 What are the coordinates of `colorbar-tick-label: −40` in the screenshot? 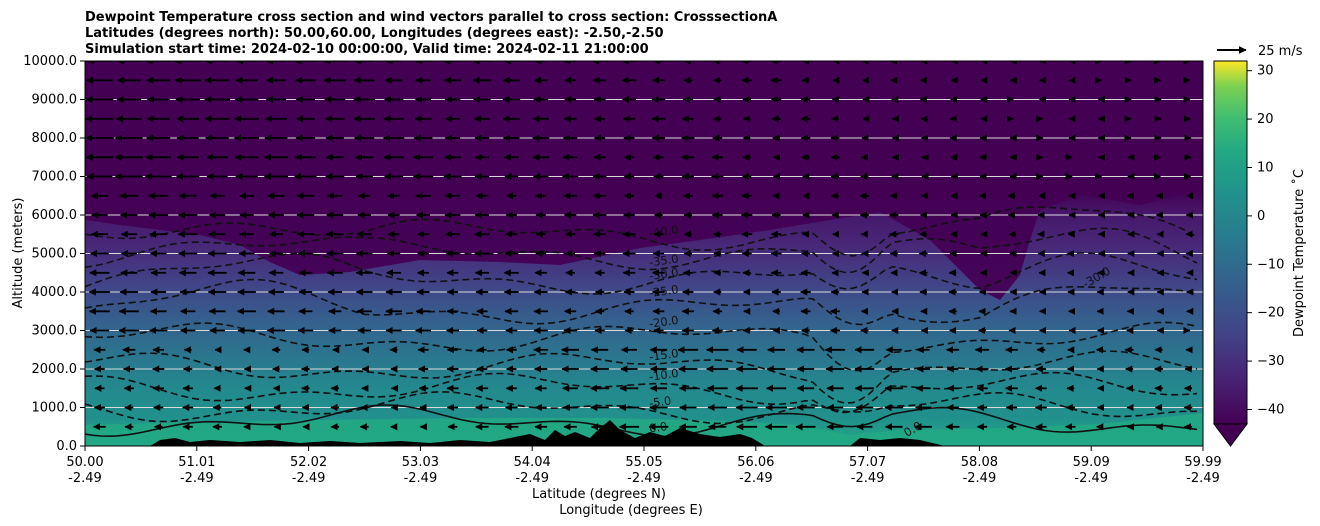 It's located at (1270, 409).